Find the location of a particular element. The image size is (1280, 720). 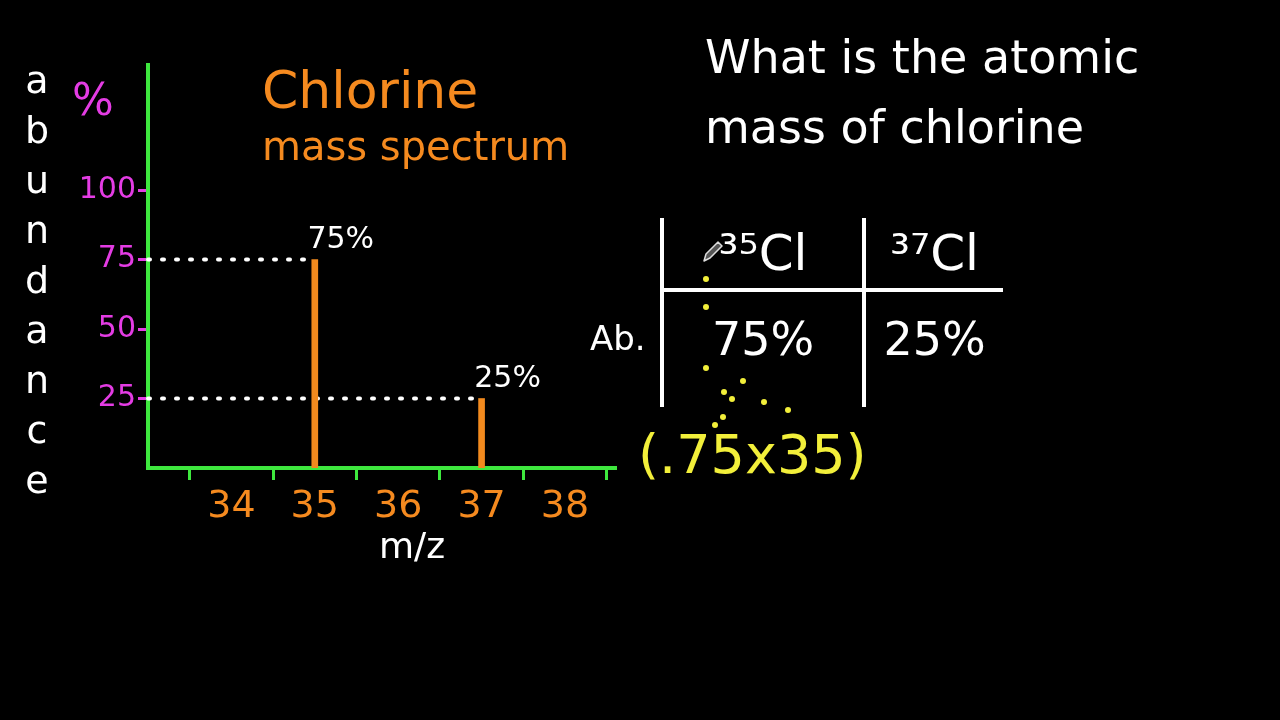

x-tick-label: 38 is located at coordinates (565, 503).